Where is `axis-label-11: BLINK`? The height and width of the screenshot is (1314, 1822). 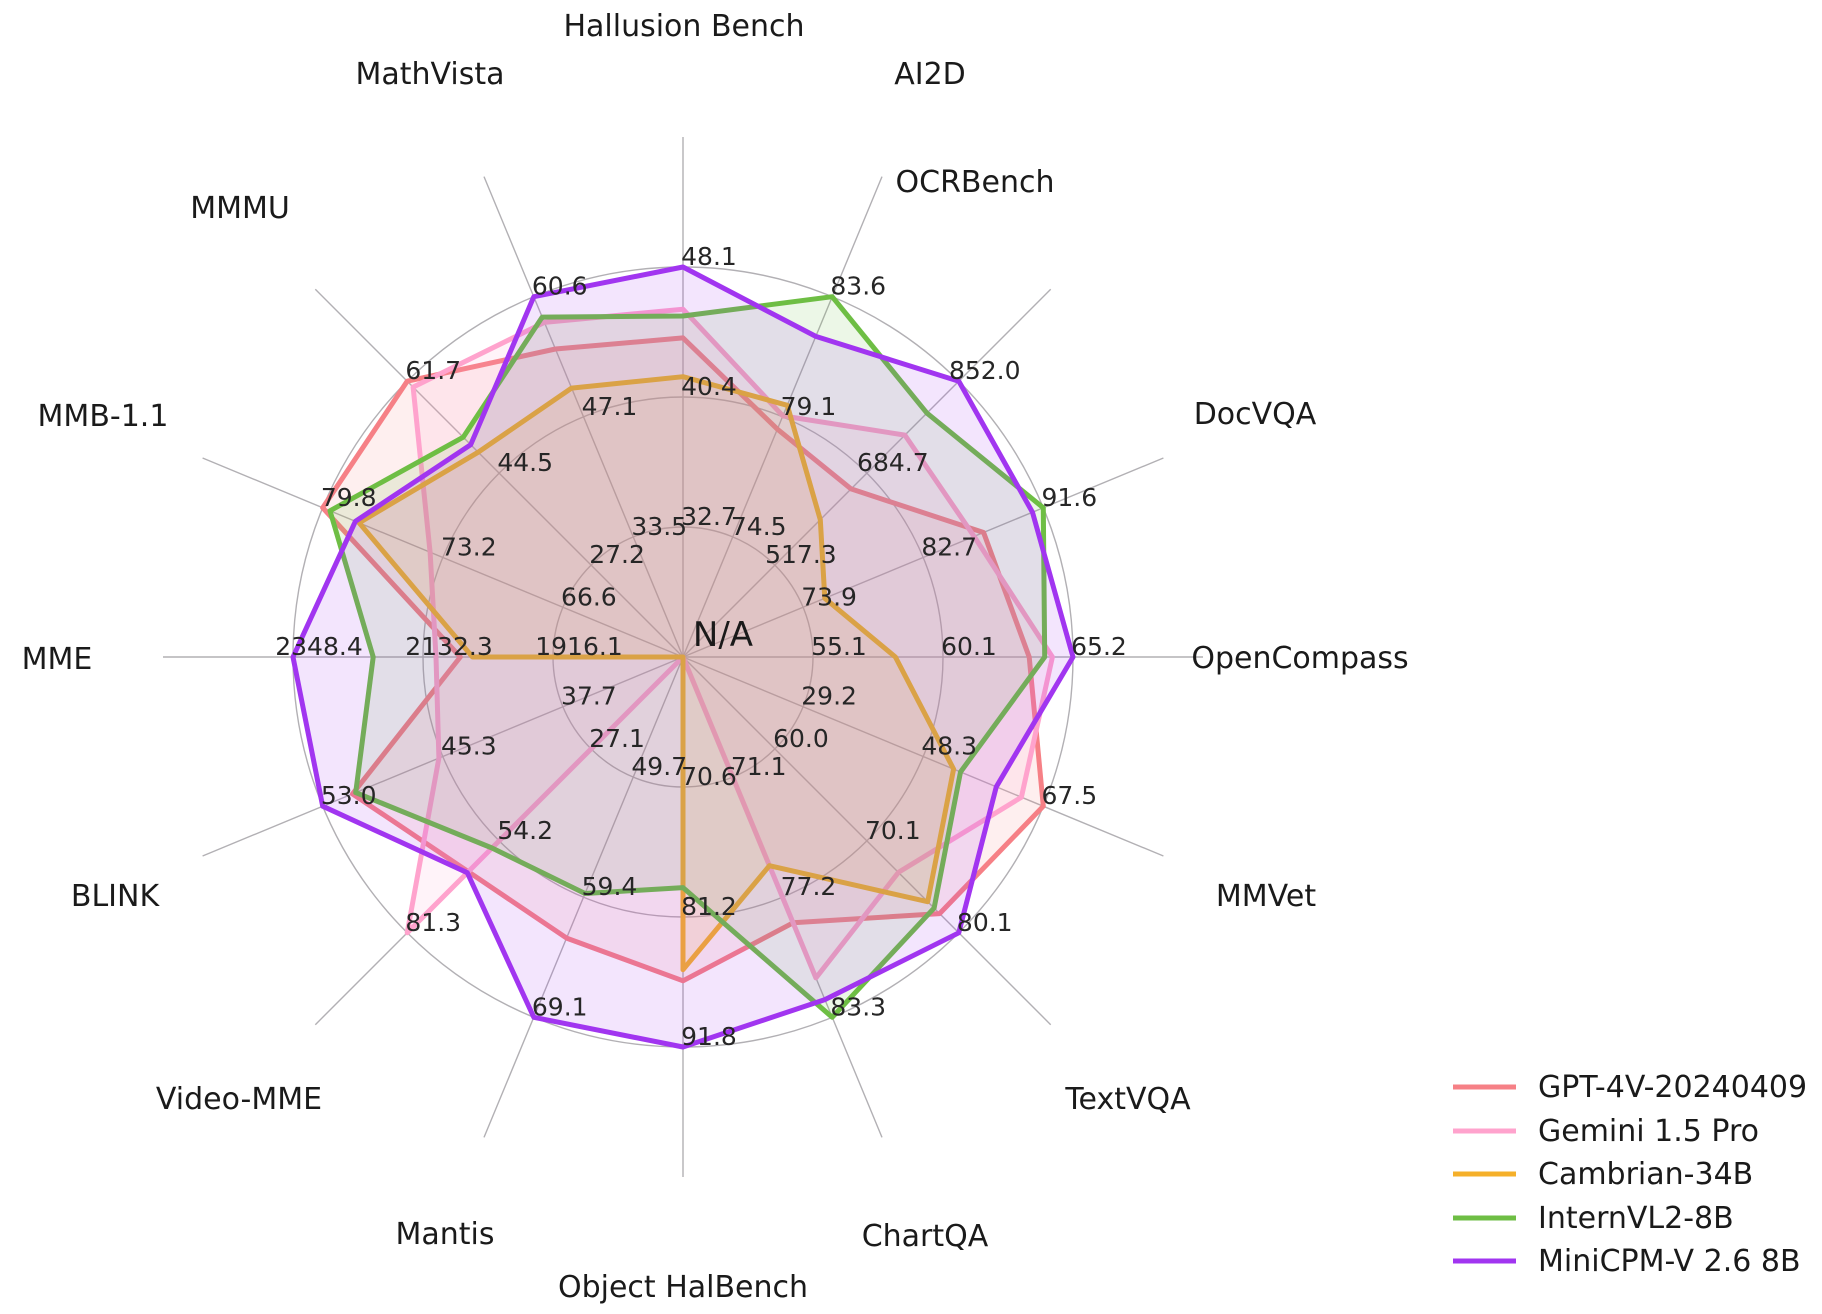 axis-label-11: BLINK is located at coordinates (116, 896).